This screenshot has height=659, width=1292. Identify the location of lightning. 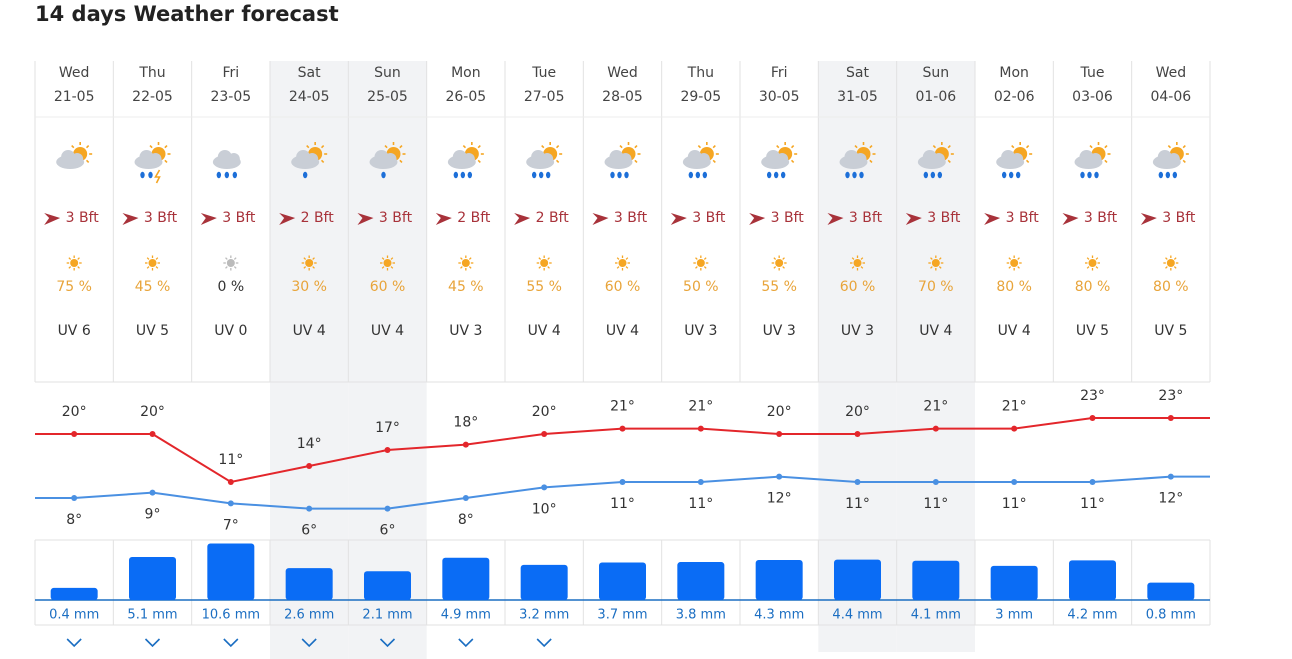
(157, 176).